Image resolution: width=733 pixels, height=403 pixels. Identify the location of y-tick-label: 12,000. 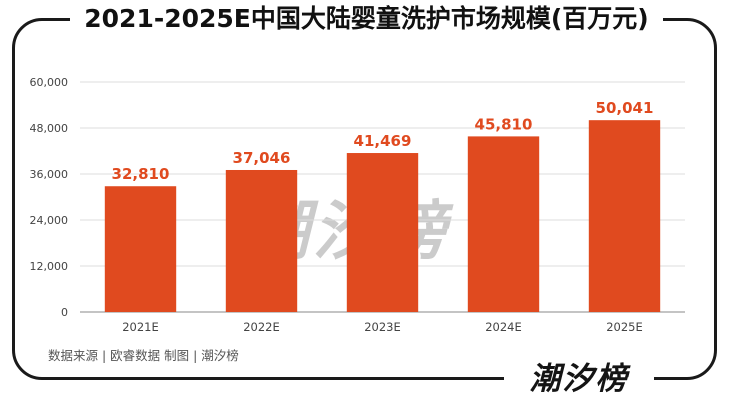
(49, 266).